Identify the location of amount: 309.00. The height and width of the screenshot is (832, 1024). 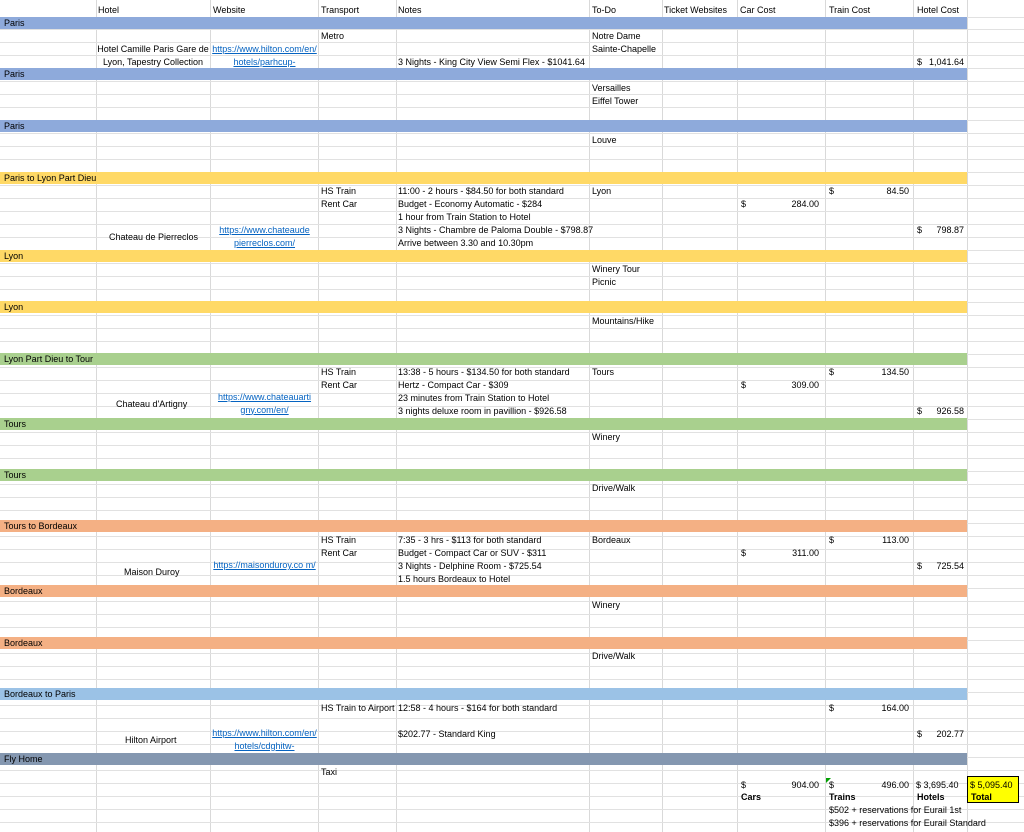
(805, 385).